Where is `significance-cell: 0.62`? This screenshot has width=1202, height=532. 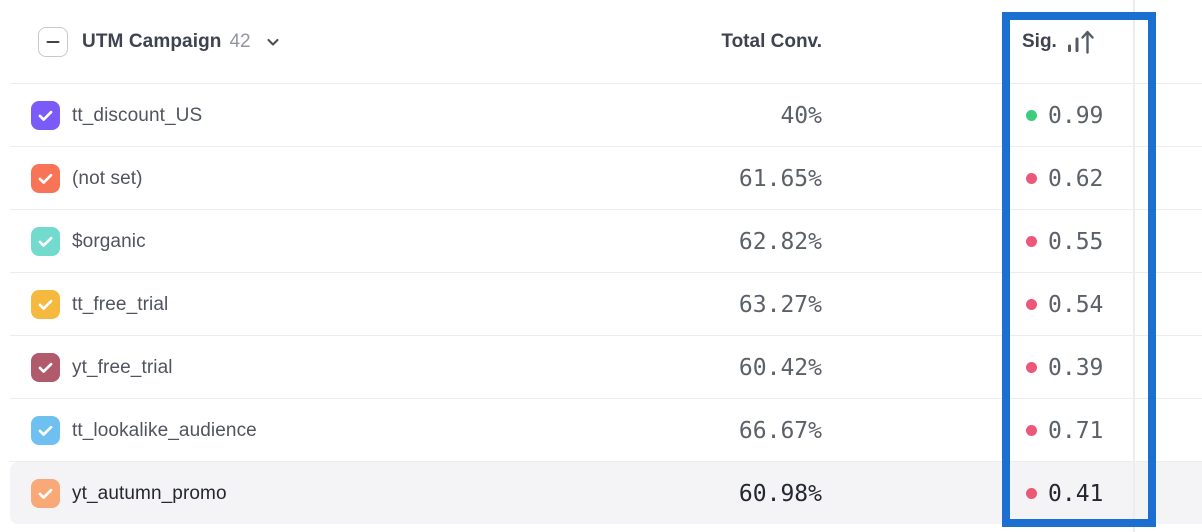 significance-cell: 0.62 is located at coordinates (1064, 179).